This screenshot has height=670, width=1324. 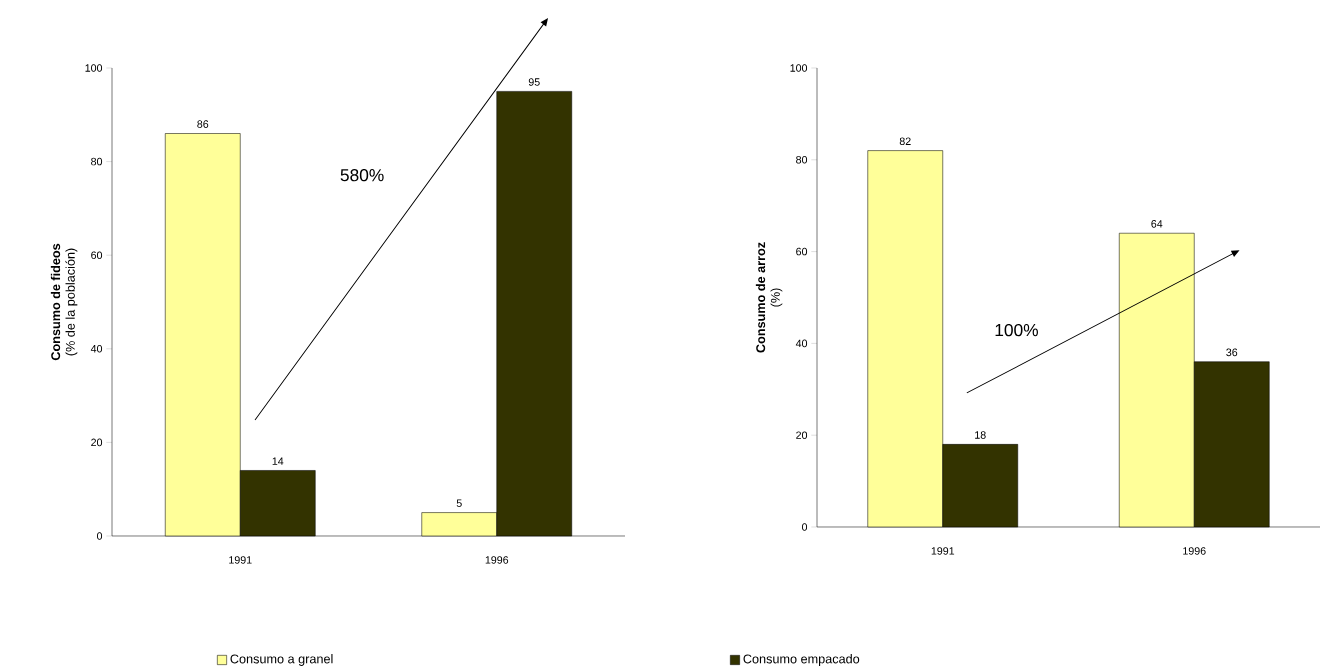 What do you see at coordinates (801, 660) in the screenshot?
I see `legend-label: Consumo empacado` at bounding box center [801, 660].